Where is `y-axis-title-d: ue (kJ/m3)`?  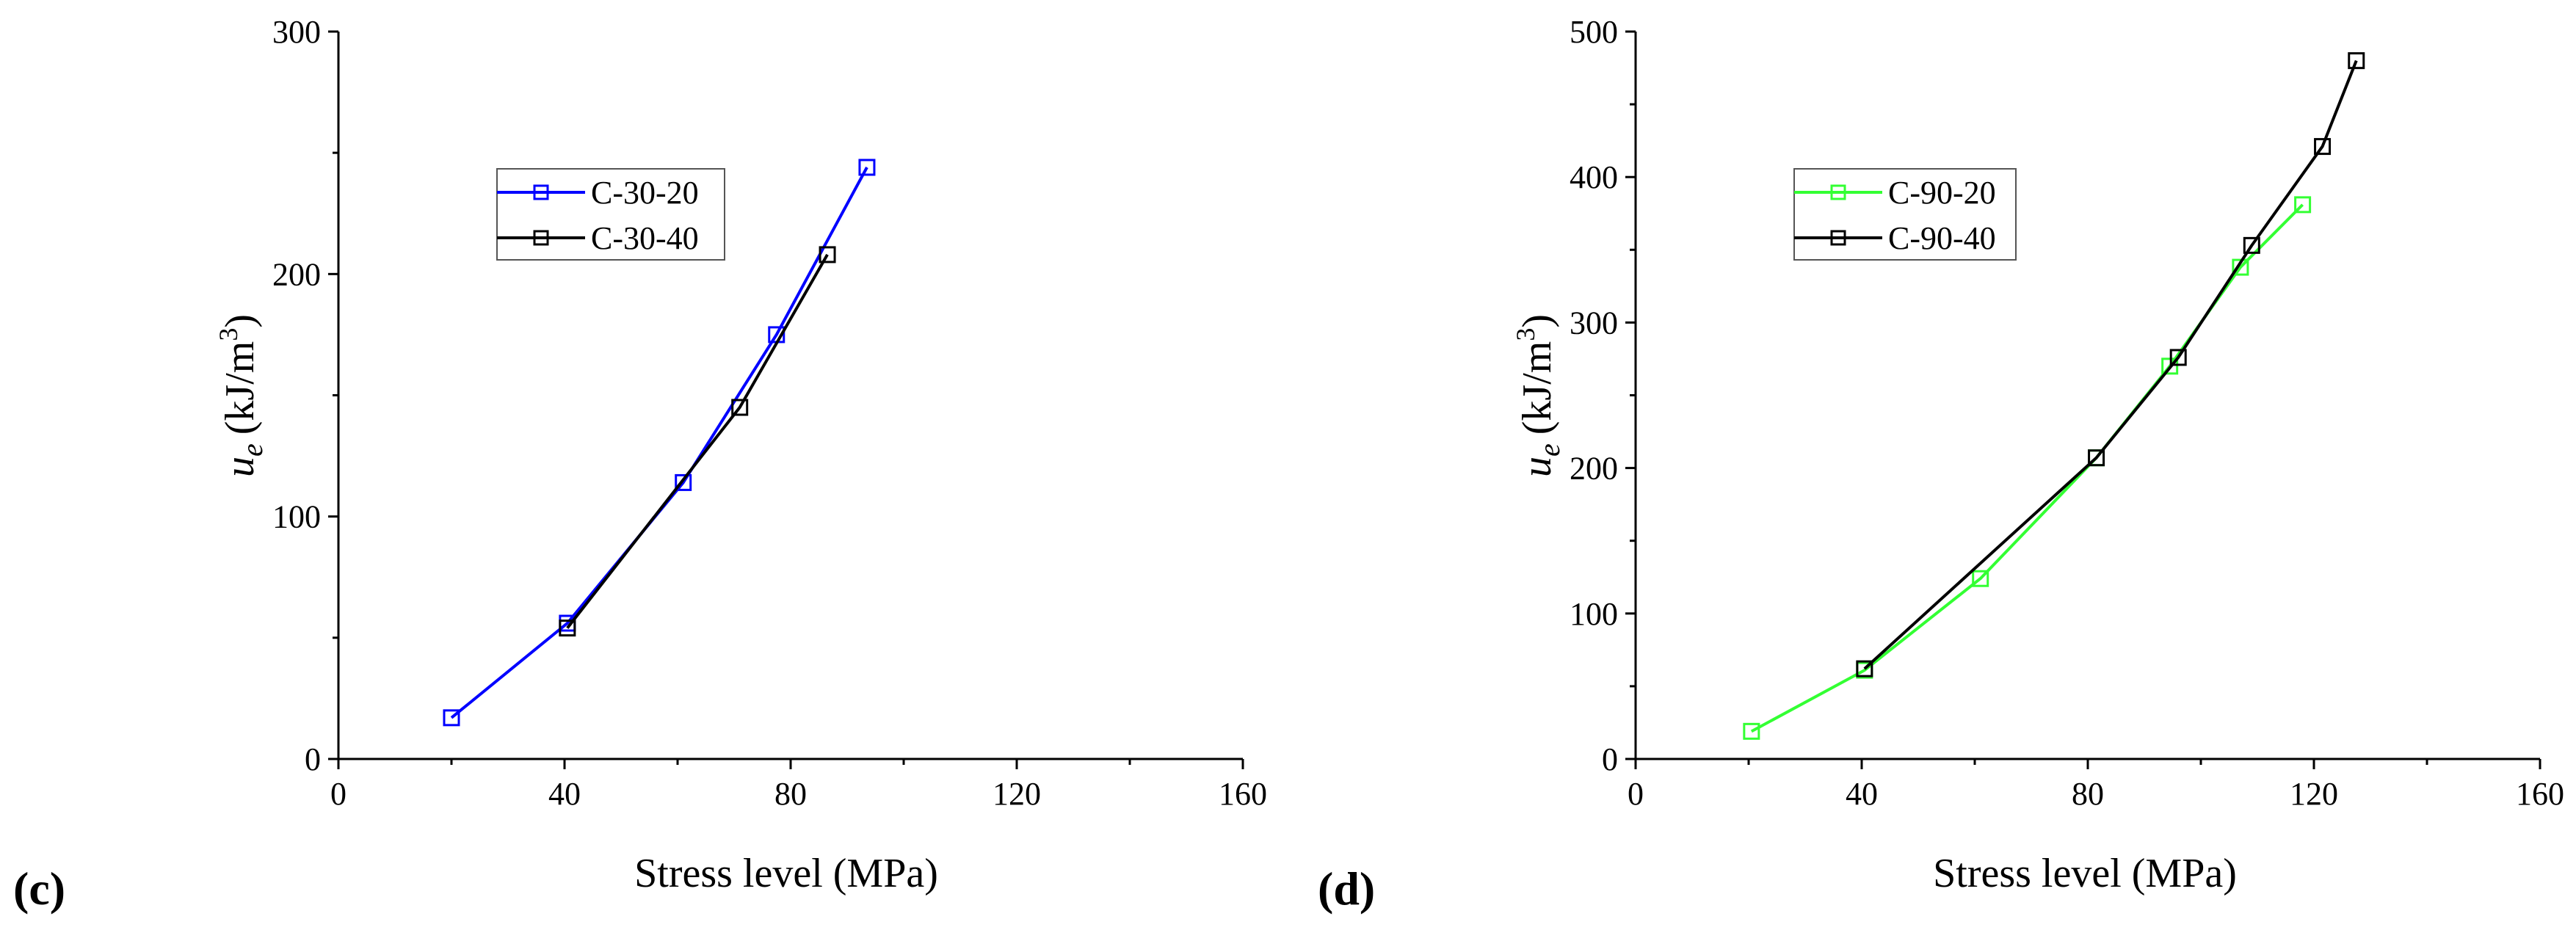 y-axis-title-d: ue (kJ/m3) is located at coordinates (1539, 395).